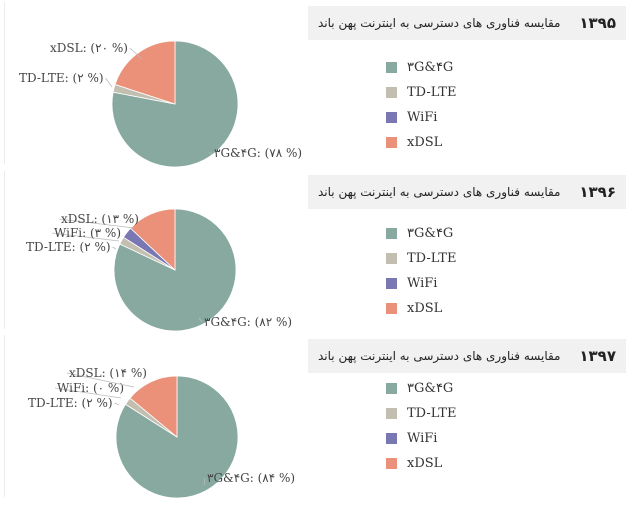 The height and width of the screenshot is (507, 638). I want to click on chart-year: ۱۳۹۵, so click(597, 23).